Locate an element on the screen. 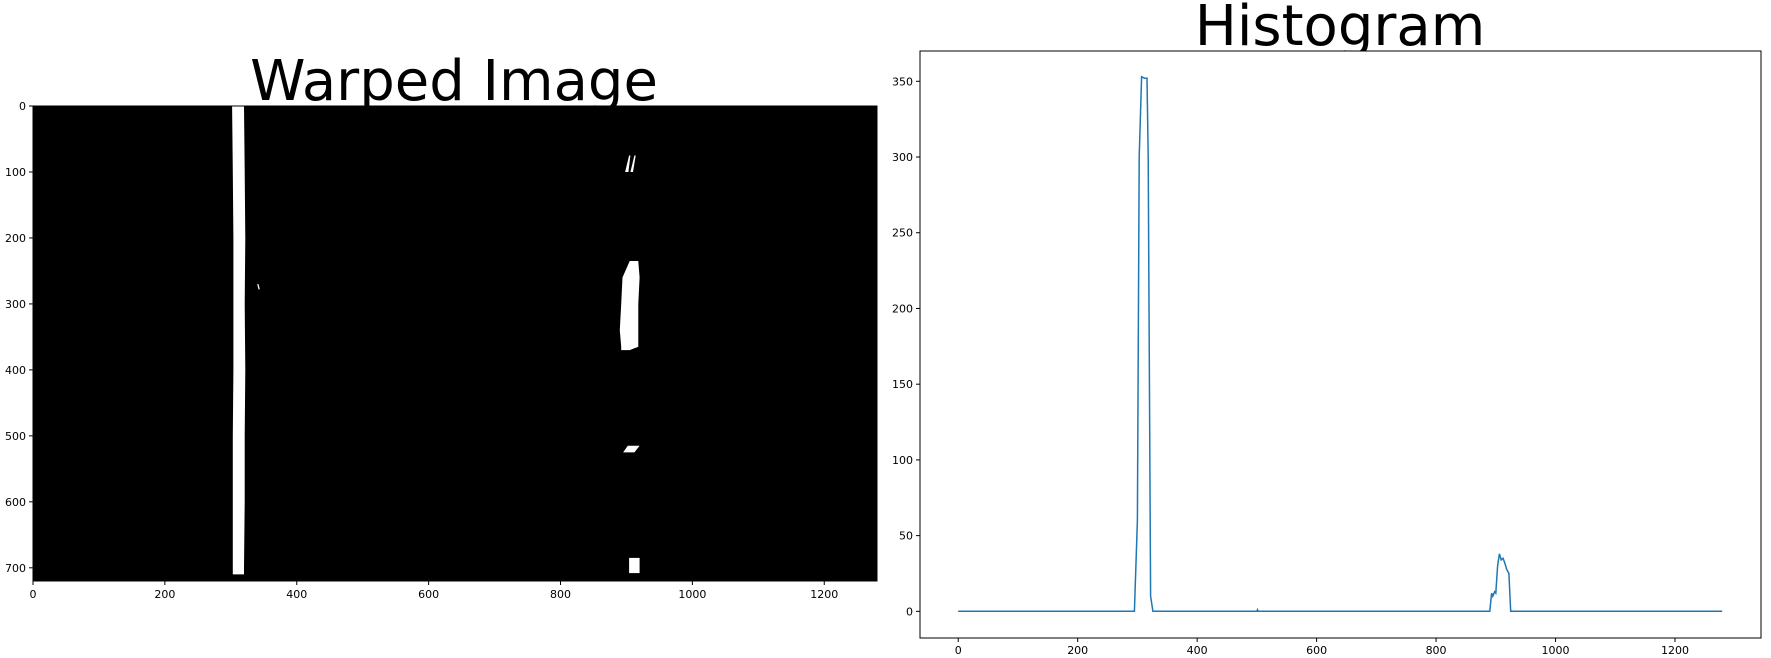  warped-image-y-axis: 0 100 200 300 400 500 600 700 is located at coordinates (19, 337).